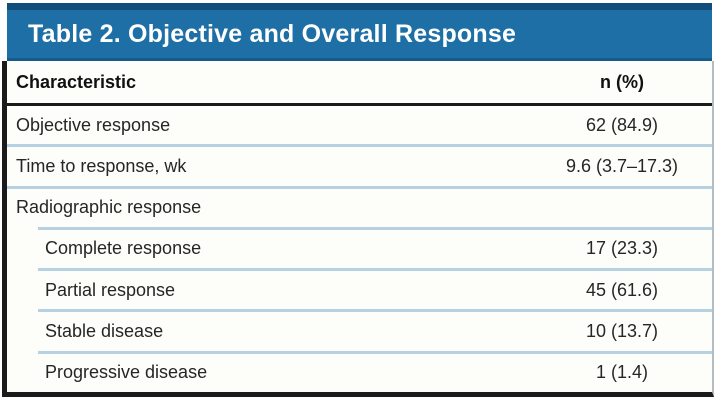  Describe the element at coordinates (622, 331) in the screenshot. I see `row-value: 10 (13.7)` at that location.